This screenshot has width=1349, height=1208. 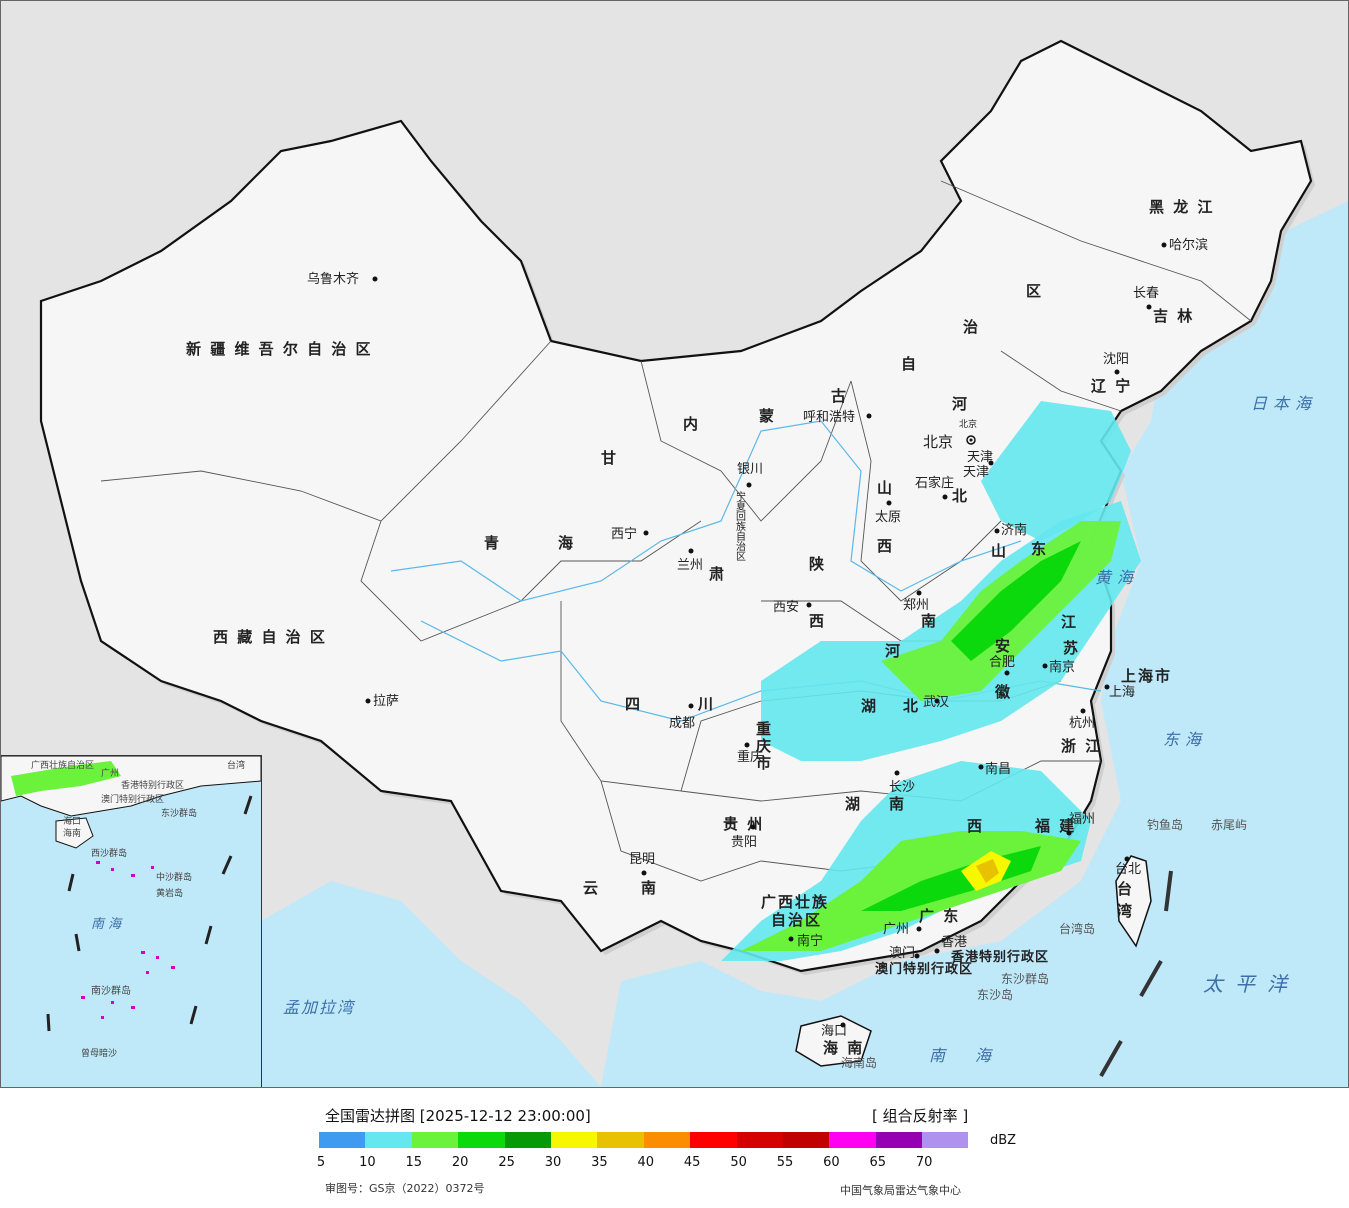 What do you see at coordinates (333, 279) in the screenshot?
I see `city-urumqi: 乌鲁木齐` at bounding box center [333, 279].